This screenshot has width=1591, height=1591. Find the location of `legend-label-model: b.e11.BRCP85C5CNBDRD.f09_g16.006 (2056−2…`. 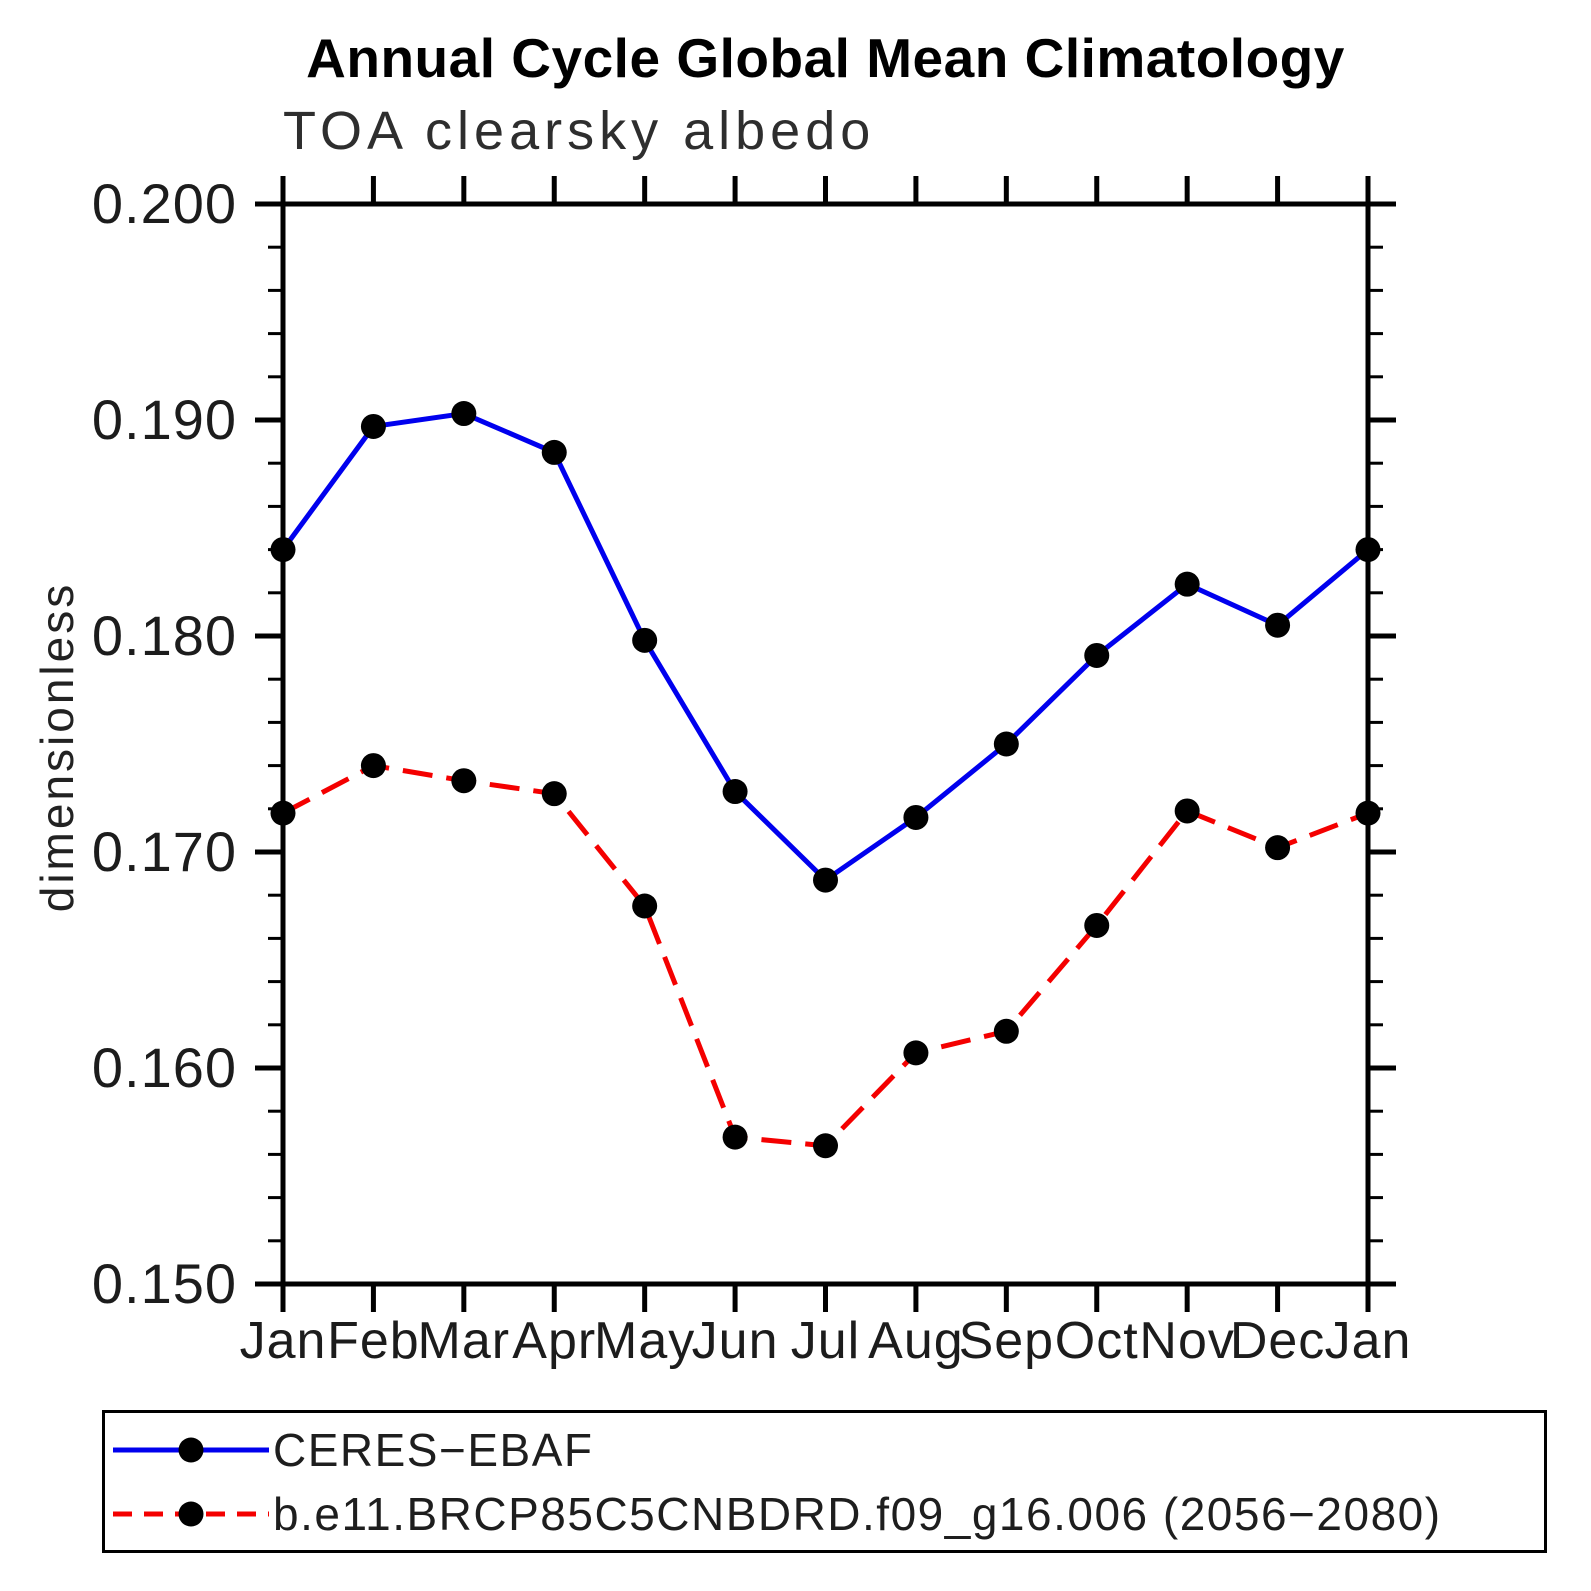

legend-label-model: b.e11.BRCP85C5CNBDRD.f09_g16.006 (2056−2… is located at coordinates (857, 1513).